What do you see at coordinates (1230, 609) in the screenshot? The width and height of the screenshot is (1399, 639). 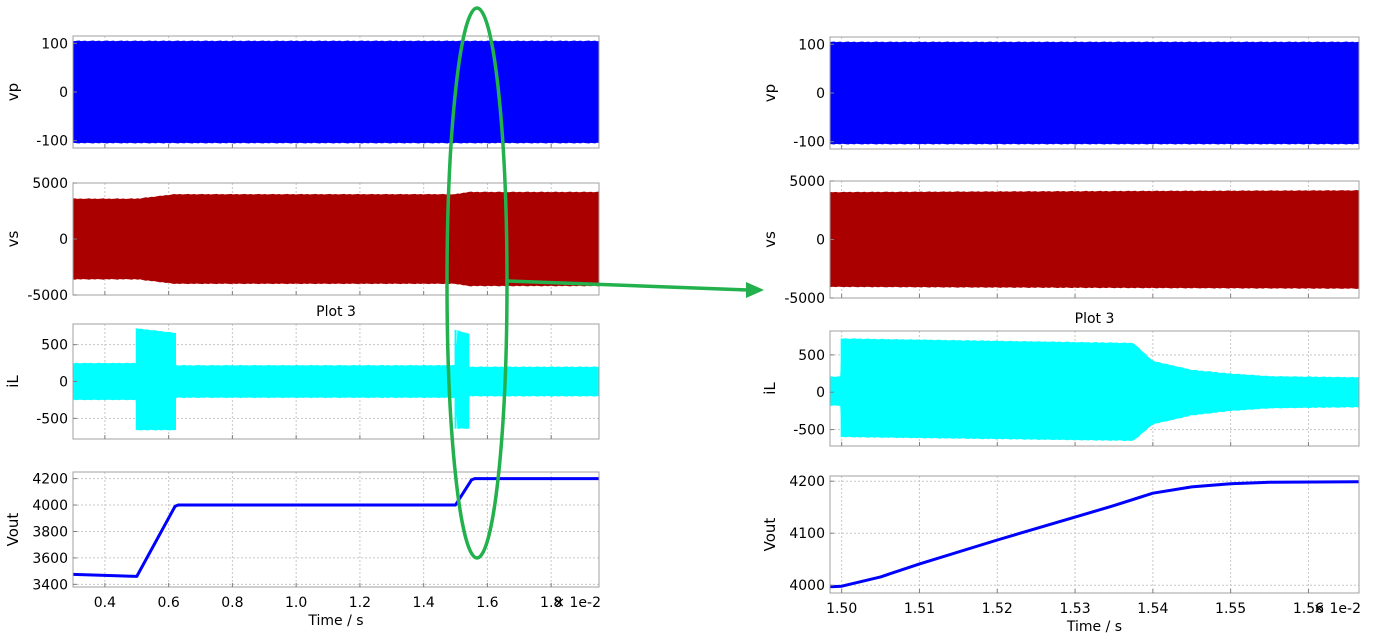 I see `x-tick-label: 1.55` at bounding box center [1230, 609].